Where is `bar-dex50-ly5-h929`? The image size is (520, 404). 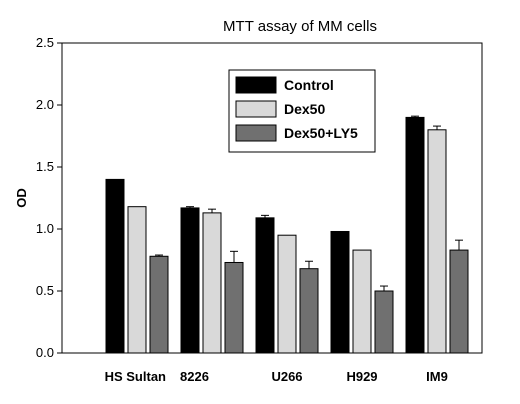
bar-dex50-ly5-h929 is located at coordinates (384, 322).